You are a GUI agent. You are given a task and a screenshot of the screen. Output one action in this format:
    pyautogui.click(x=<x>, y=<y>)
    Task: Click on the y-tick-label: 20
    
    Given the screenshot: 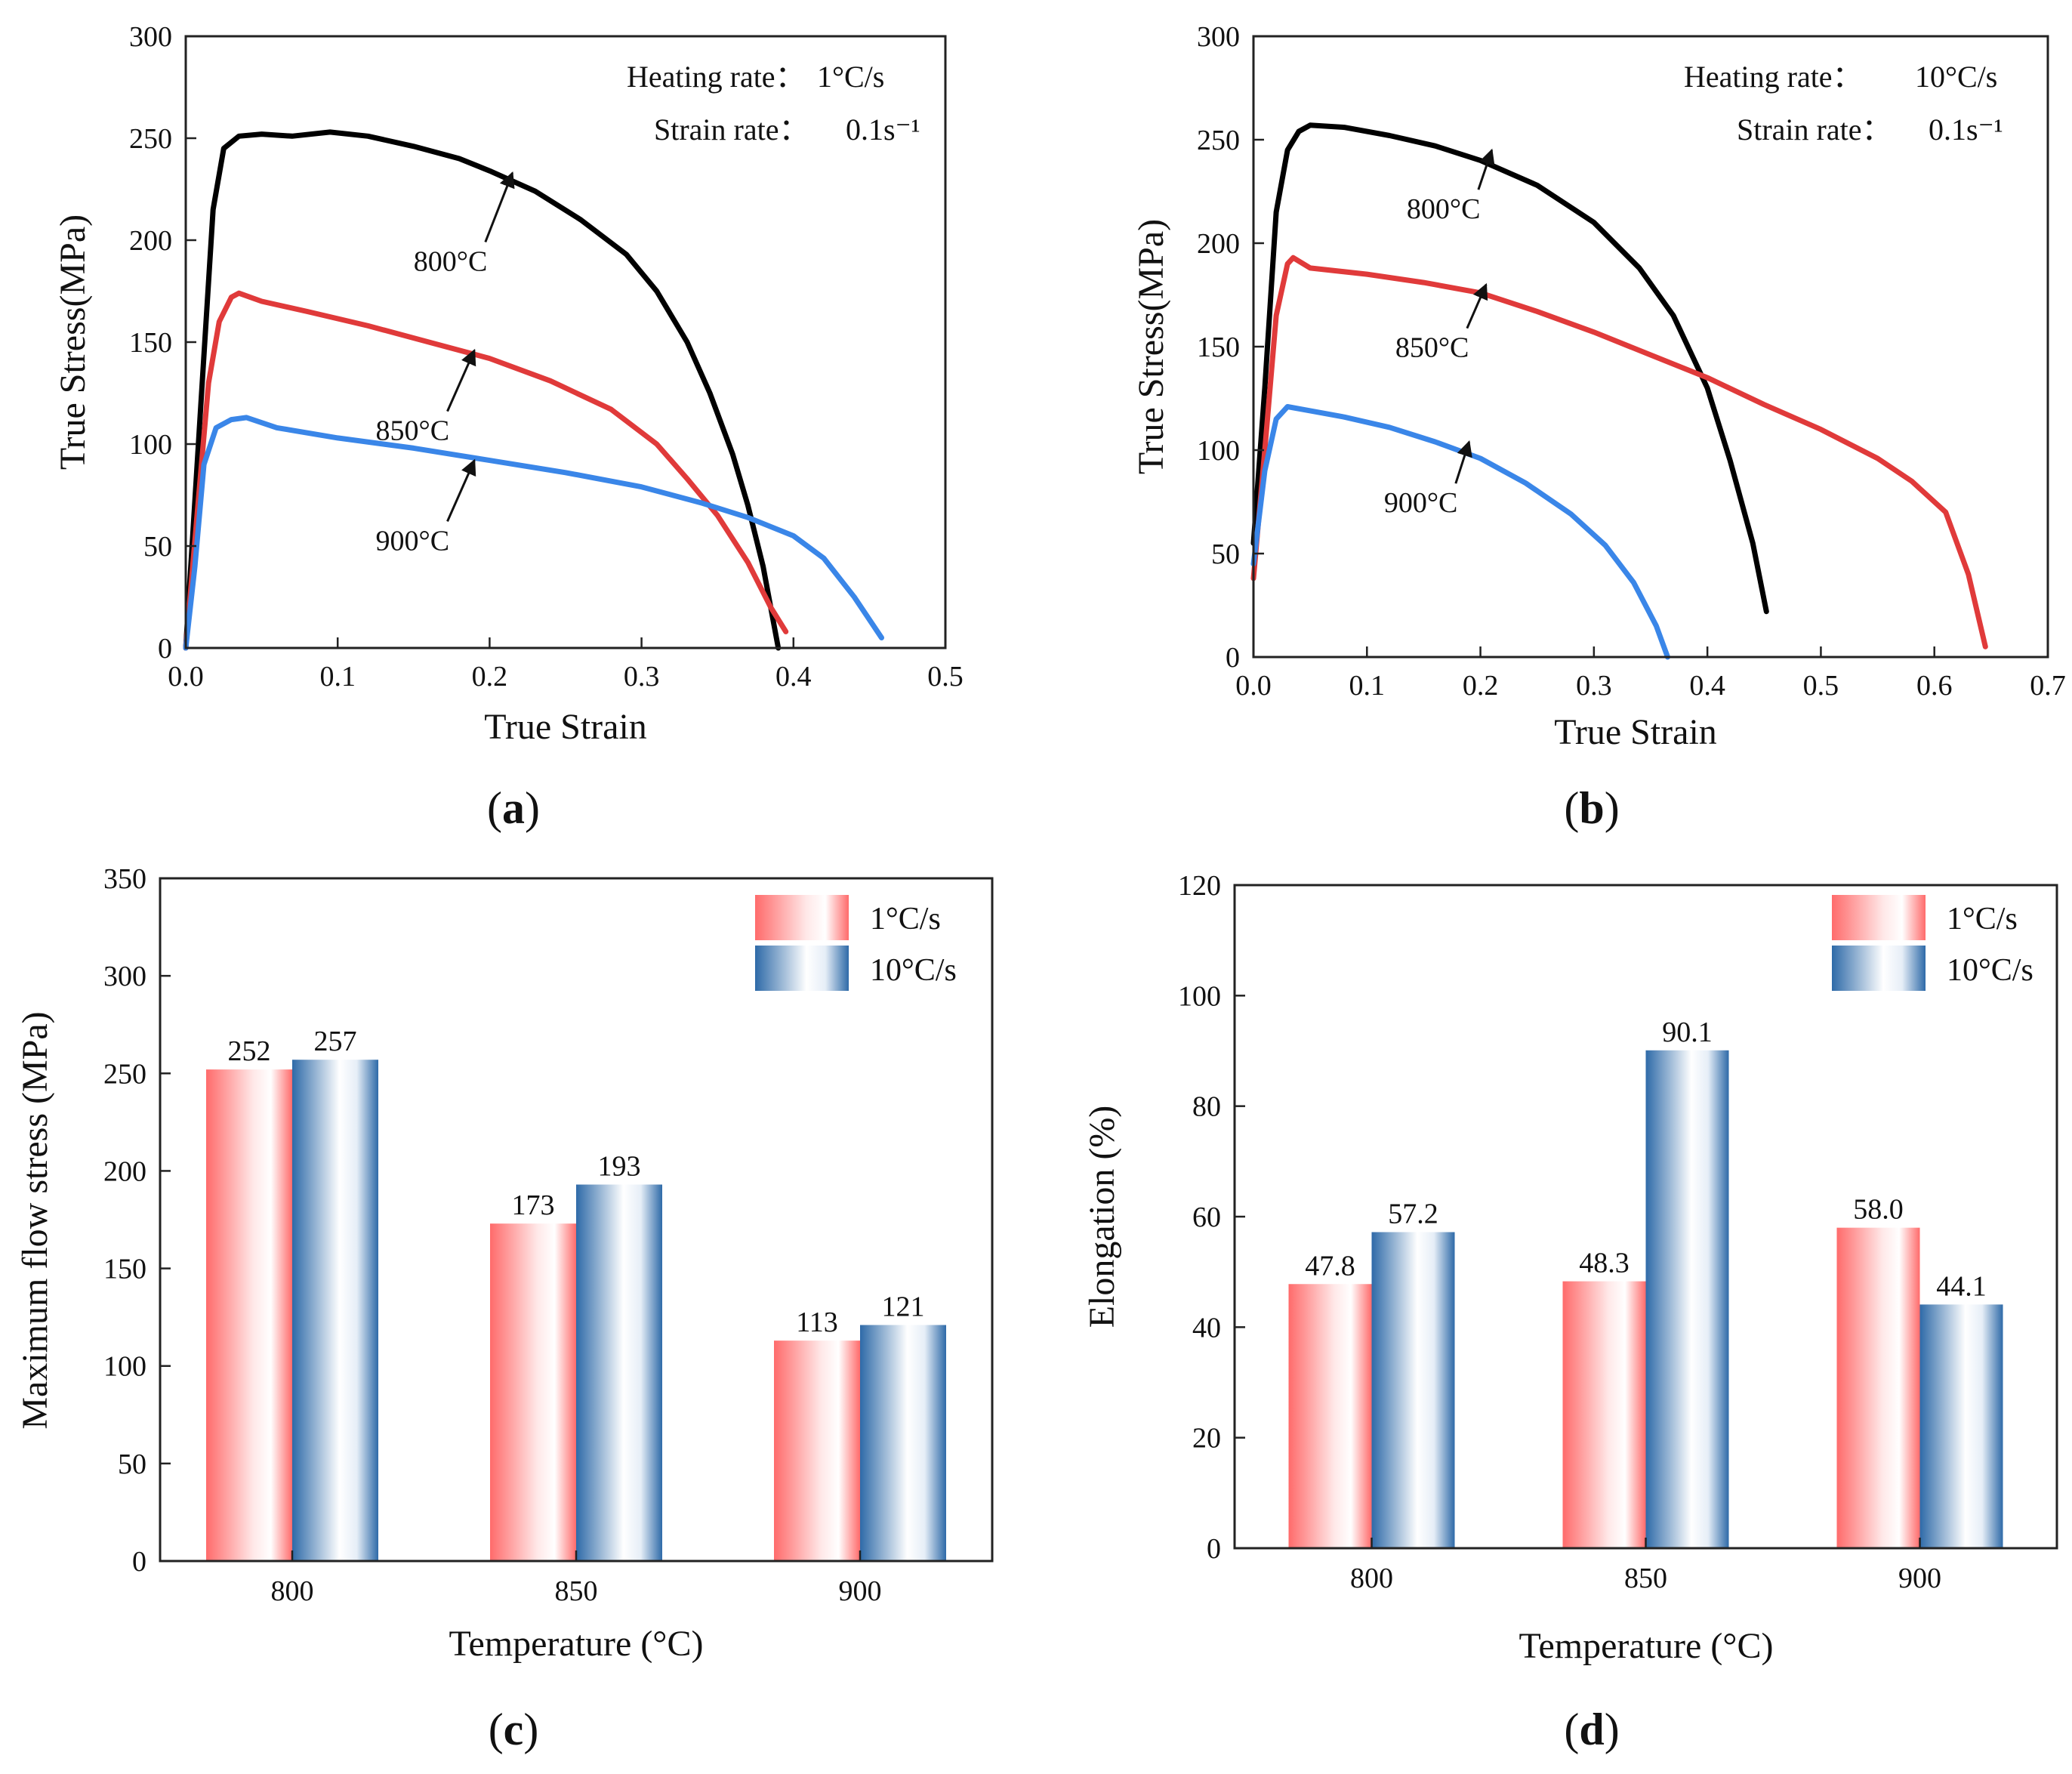 What is the action you would take?
    pyautogui.click(x=1206, y=1439)
    